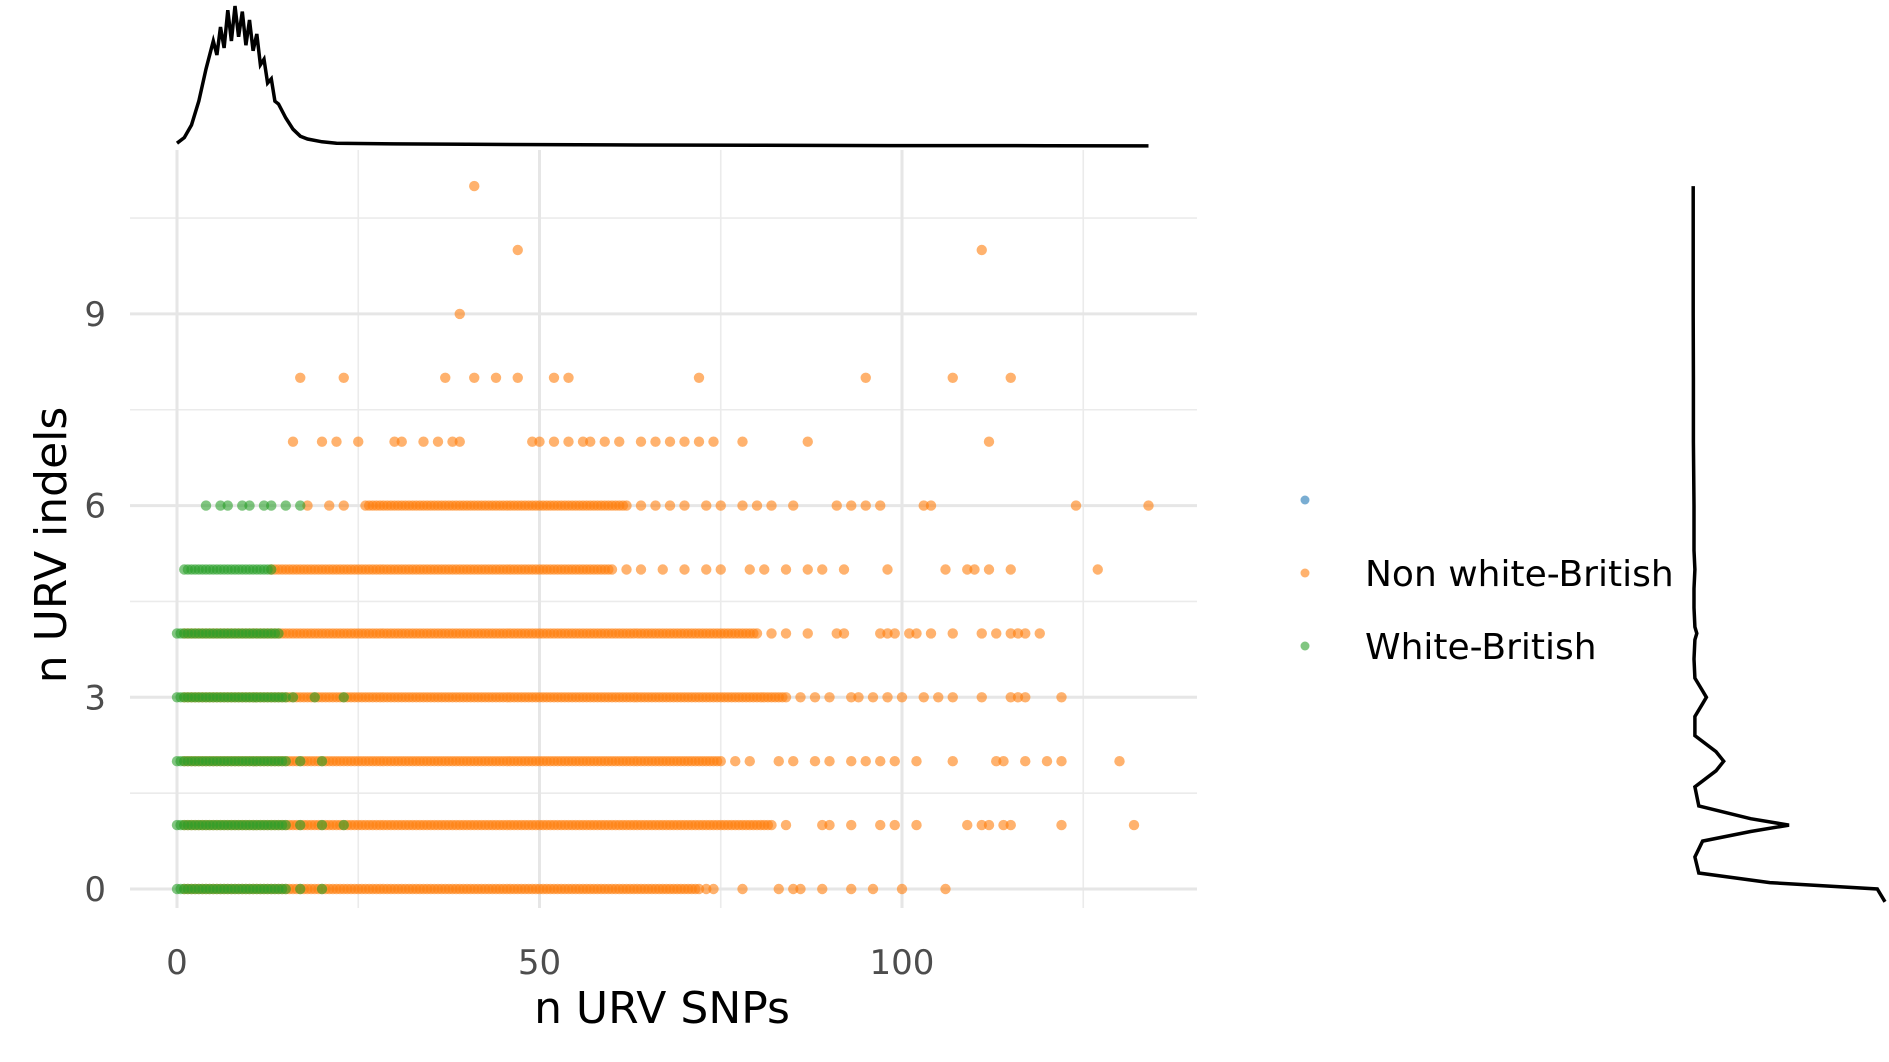 Image resolution: width=1889 pixels, height=1062 pixels. I want to click on y-tick-label: 6, so click(95, 507).